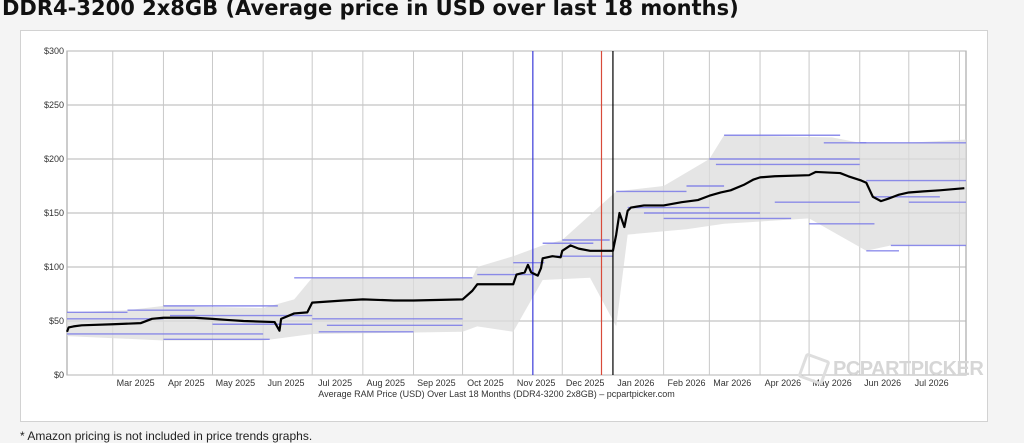 The height and width of the screenshot is (443, 1024). I want to click on y-tick-label: $150, so click(54, 213).